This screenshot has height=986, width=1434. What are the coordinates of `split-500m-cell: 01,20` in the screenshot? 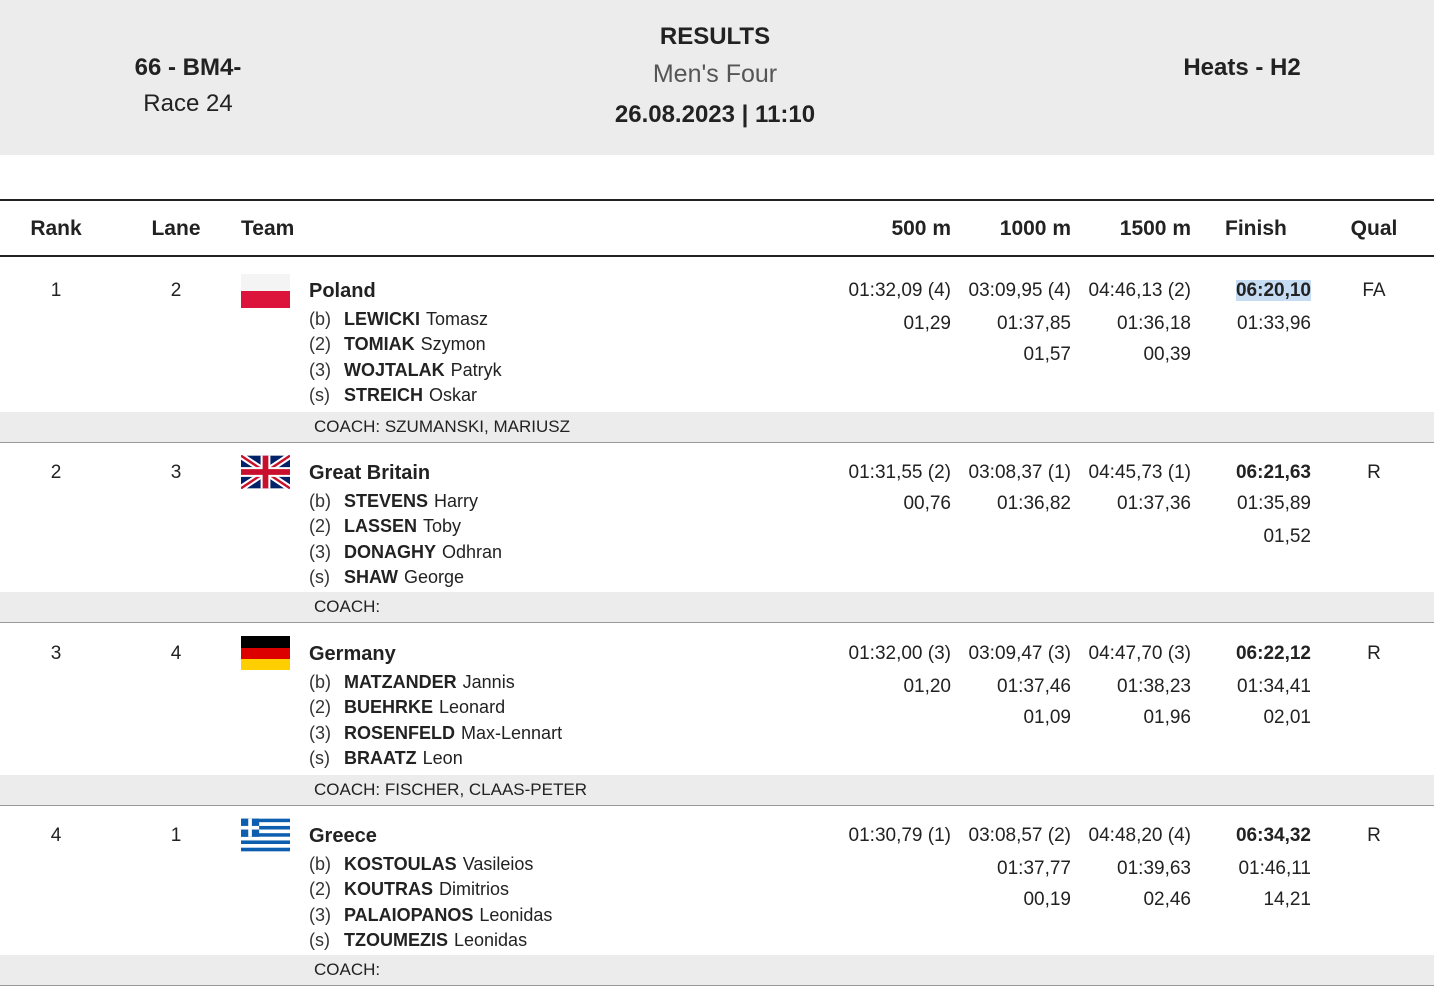 It's located at (871, 687).